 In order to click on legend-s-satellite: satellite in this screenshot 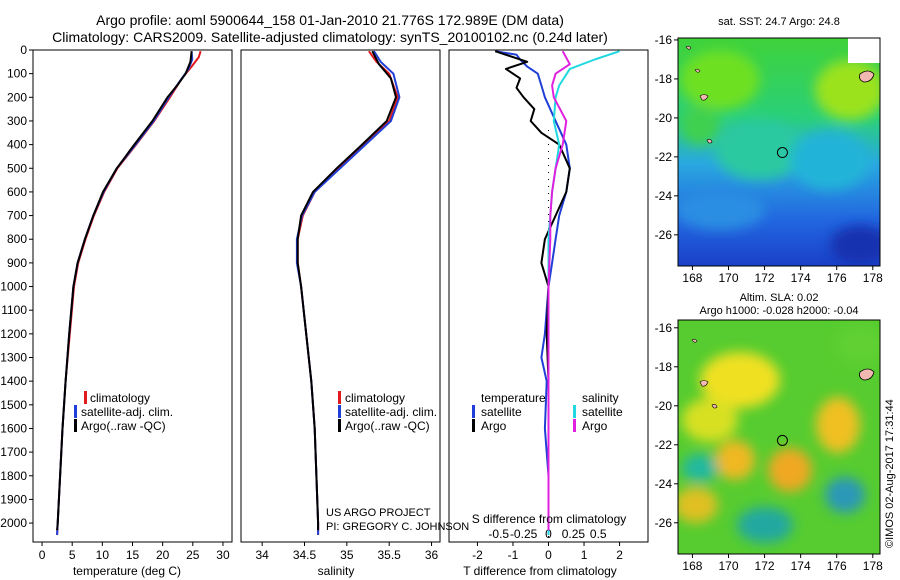, I will do `click(602, 412)`.